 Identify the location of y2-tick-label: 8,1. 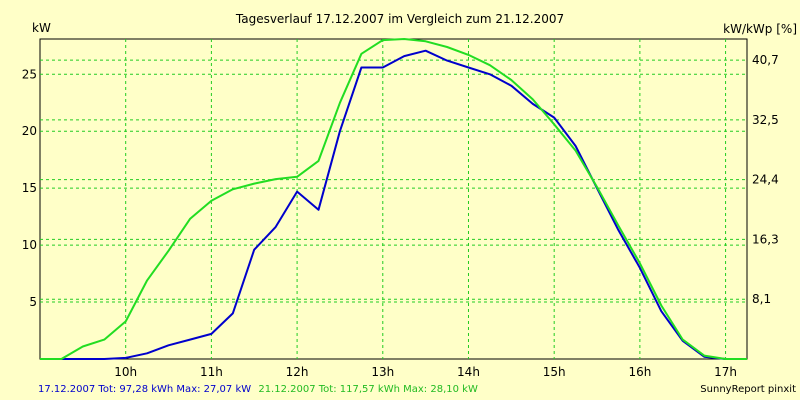
(761, 299).